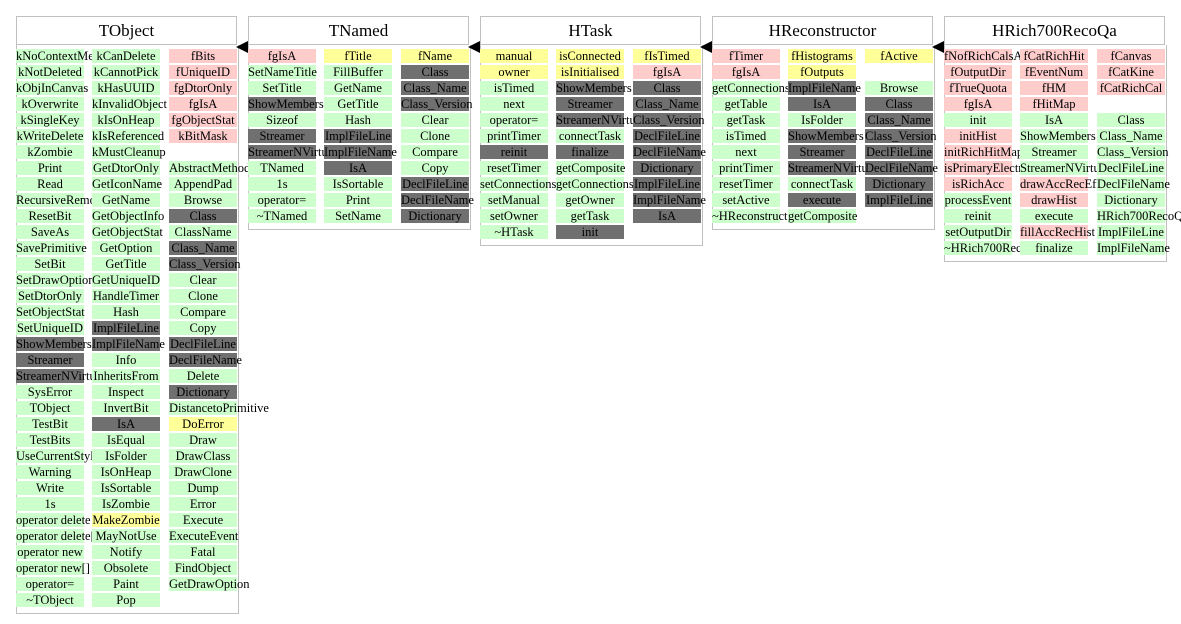 This screenshot has width=1181, height=624. I want to click on member-ftitle: fTitle, so click(358, 56).